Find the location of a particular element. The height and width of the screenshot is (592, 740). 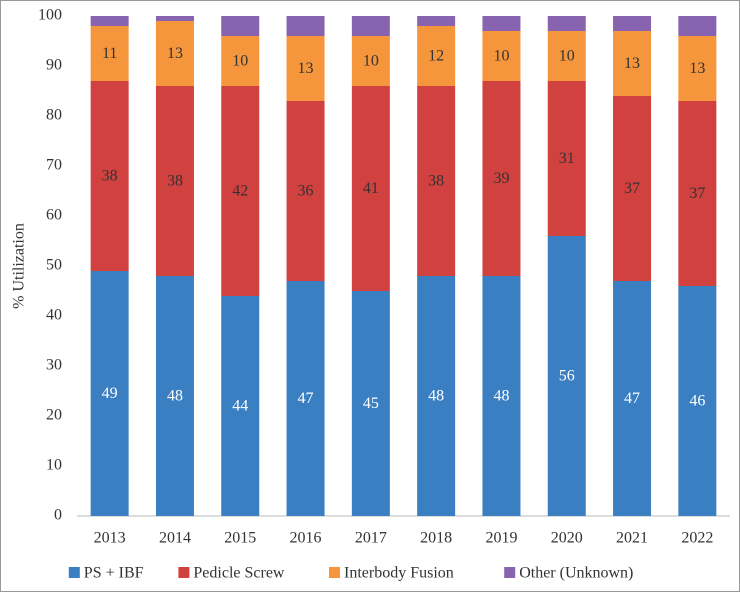

data-label: 41 is located at coordinates (371, 188).